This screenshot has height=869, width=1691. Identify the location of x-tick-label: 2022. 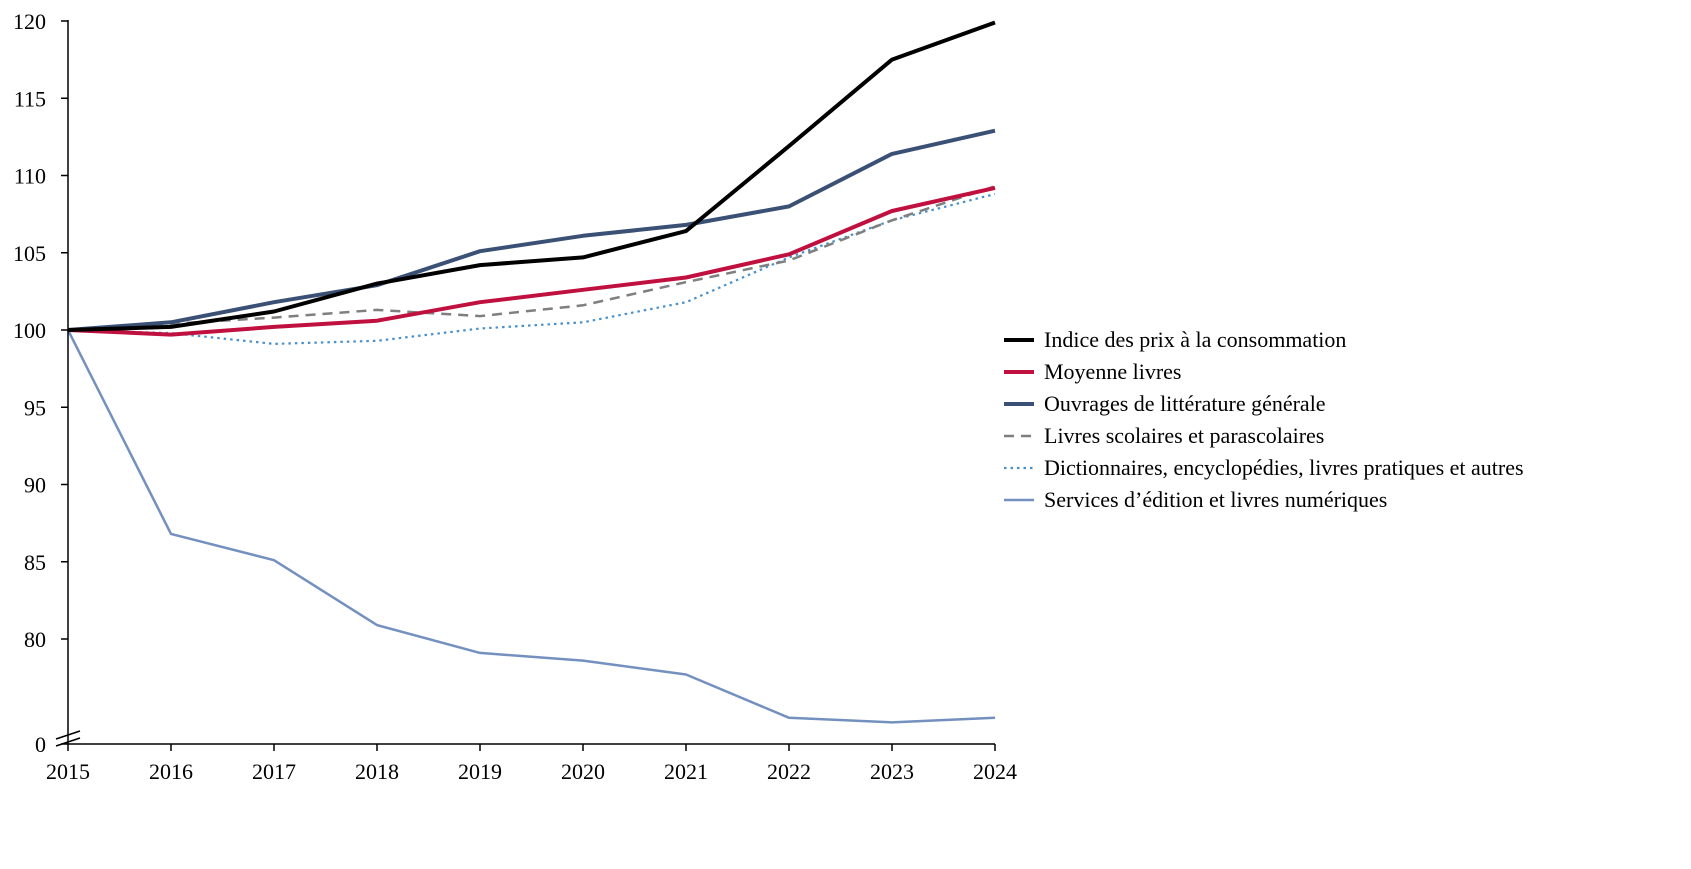
(789, 771).